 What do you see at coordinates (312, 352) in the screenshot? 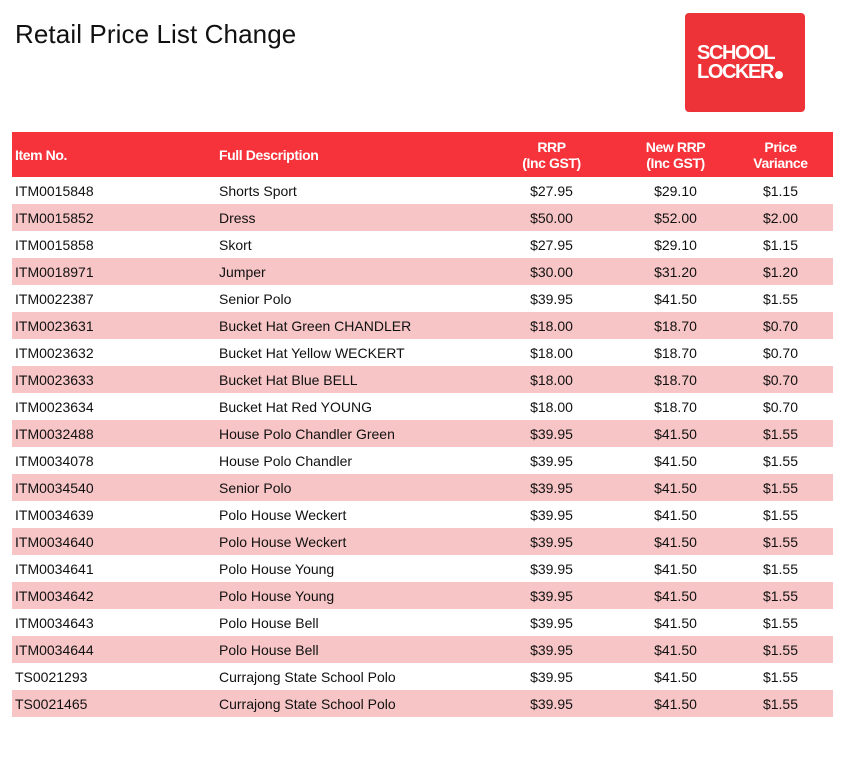
I see `cell-full-description: Bucket Hat Yellow WECKERT` at bounding box center [312, 352].